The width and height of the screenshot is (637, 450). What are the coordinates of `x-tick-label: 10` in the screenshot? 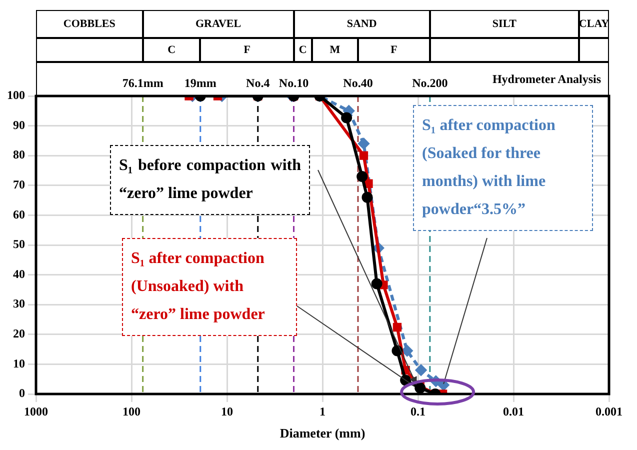 It's located at (227, 411).